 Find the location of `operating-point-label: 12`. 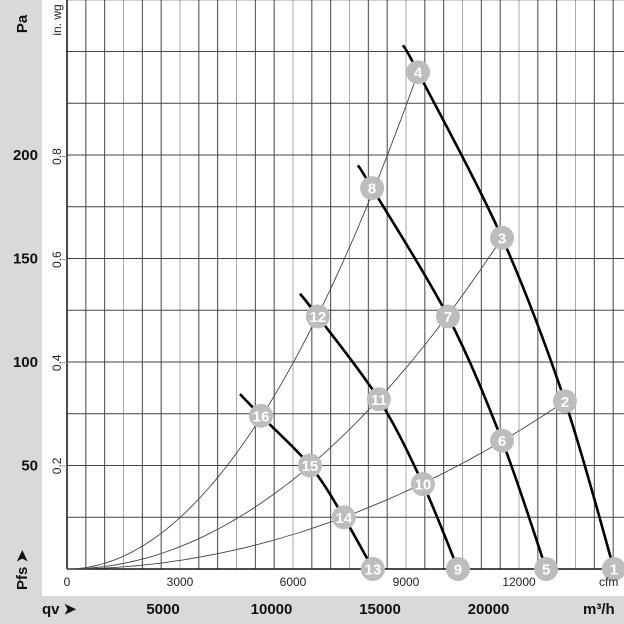

operating-point-label: 12 is located at coordinates (318, 317).